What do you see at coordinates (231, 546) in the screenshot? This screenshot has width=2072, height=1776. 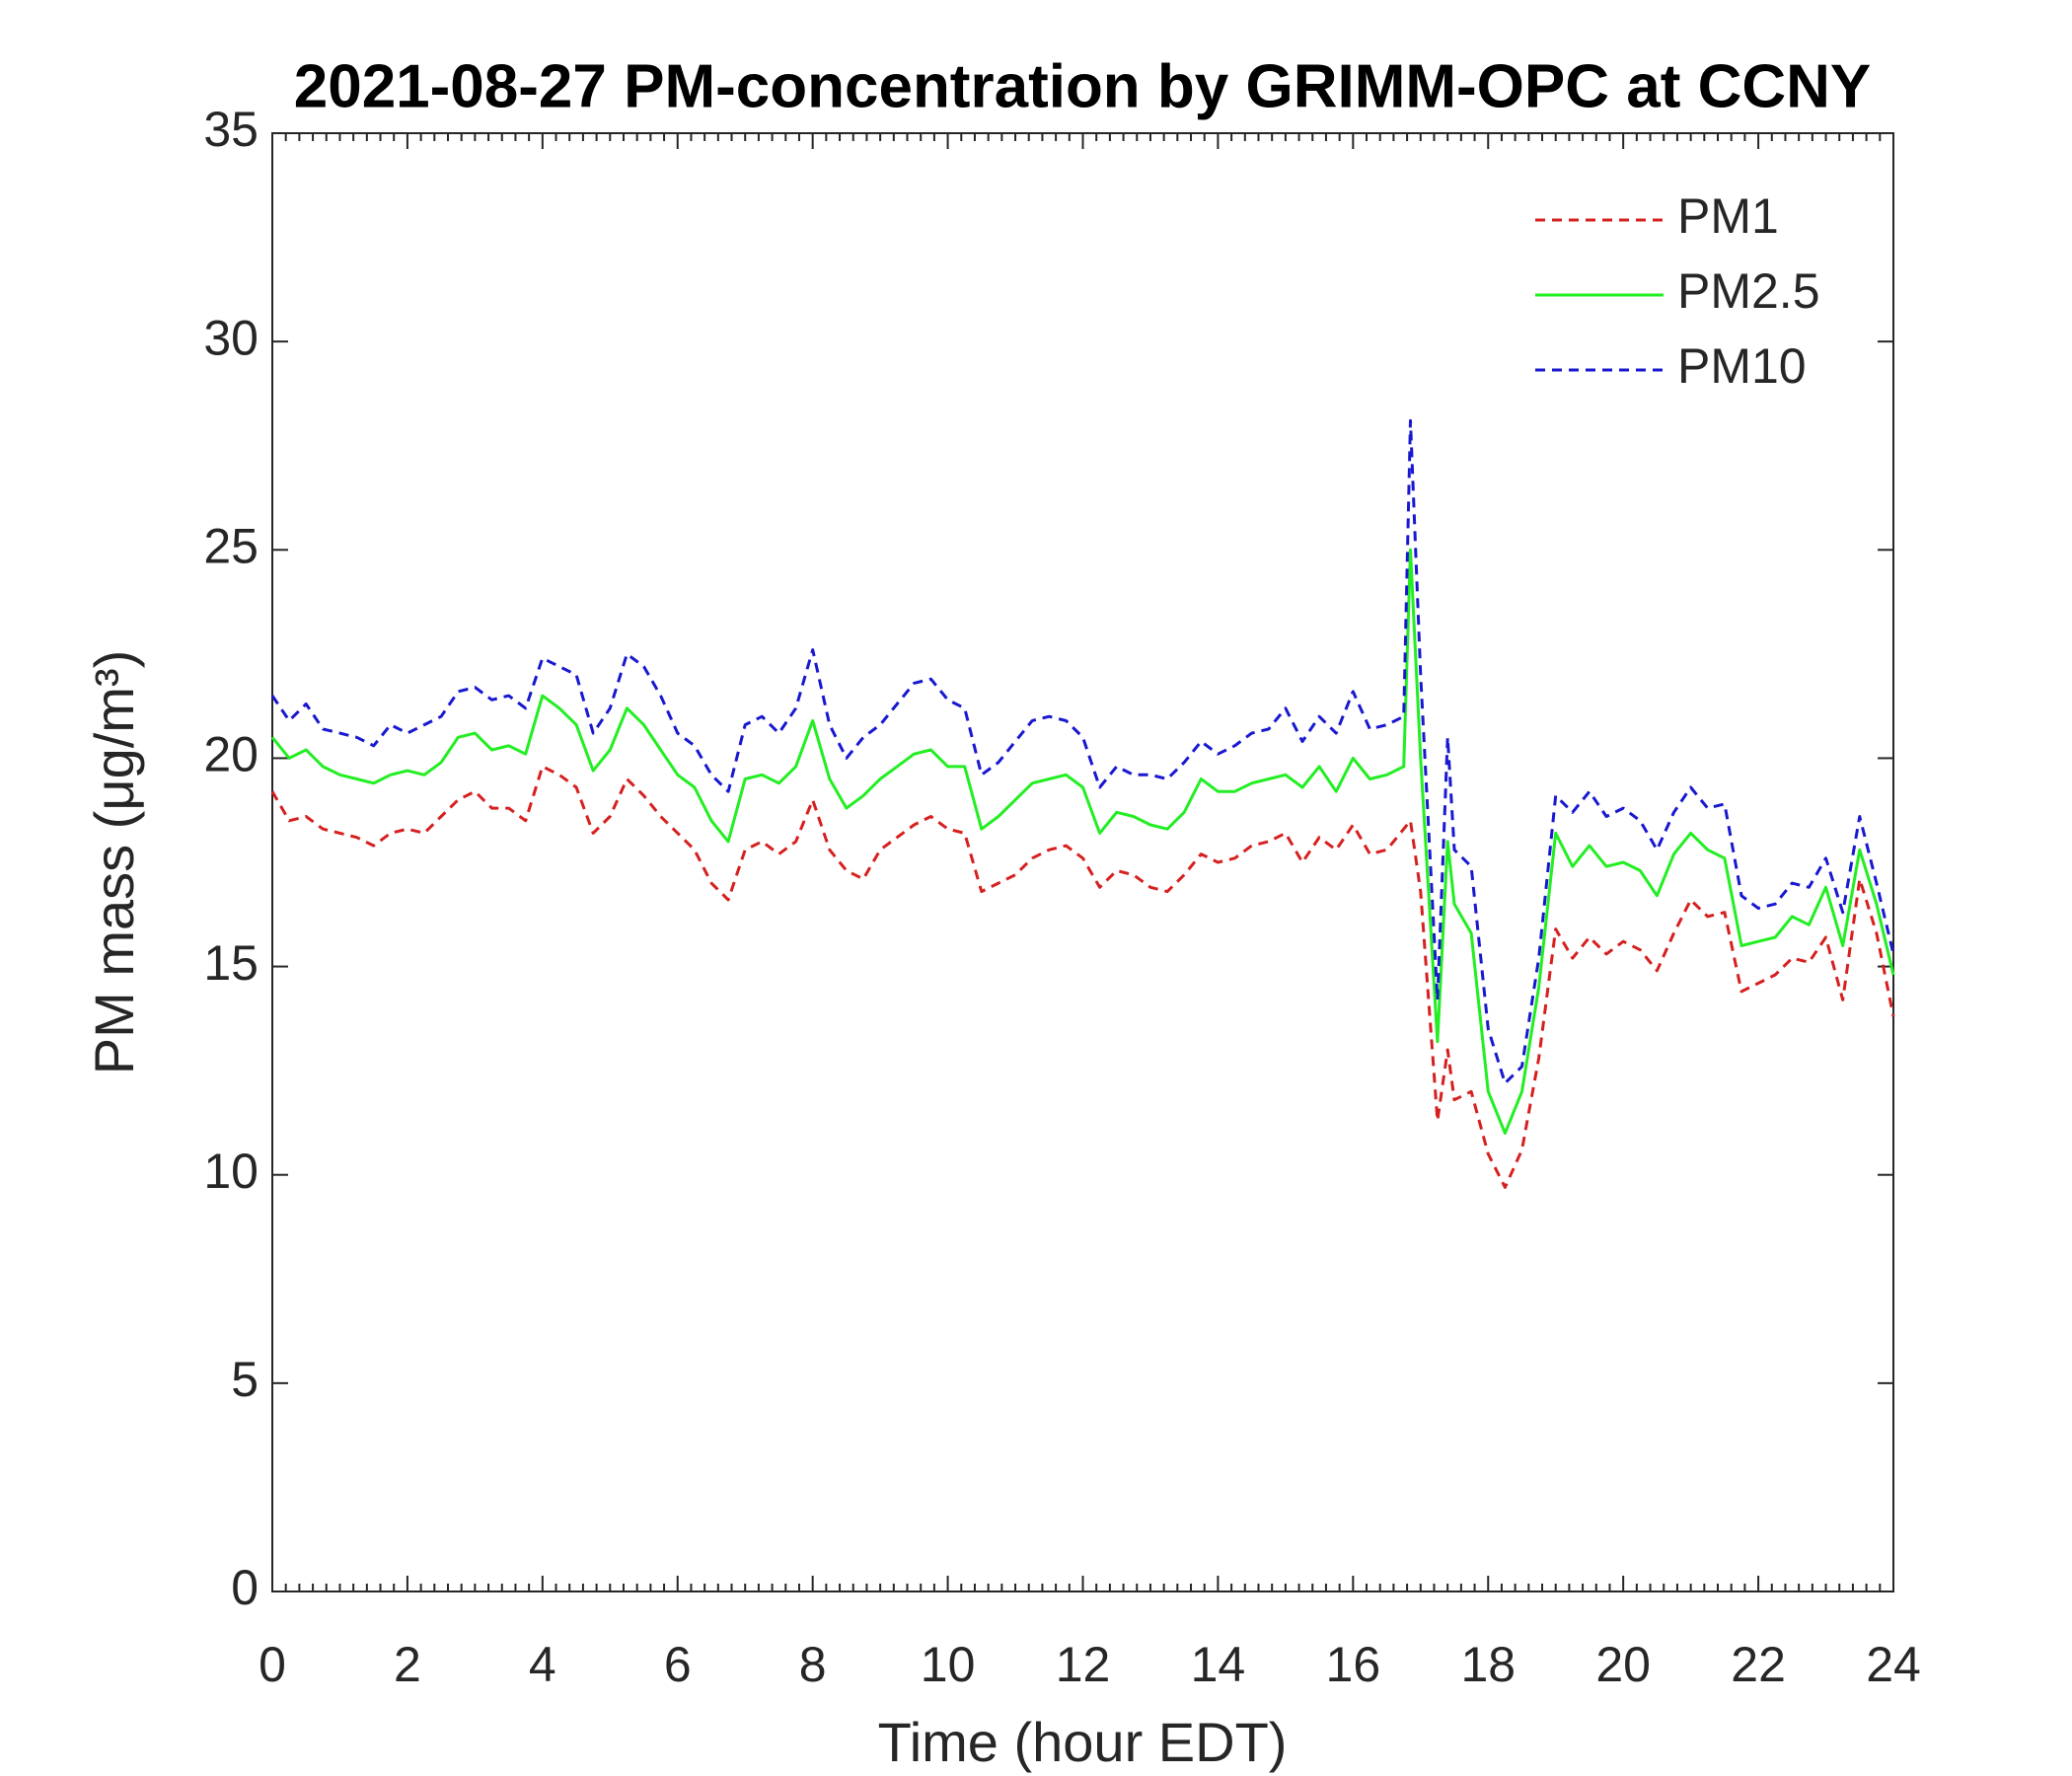 I see `y-tick-label: 25` at bounding box center [231, 546].